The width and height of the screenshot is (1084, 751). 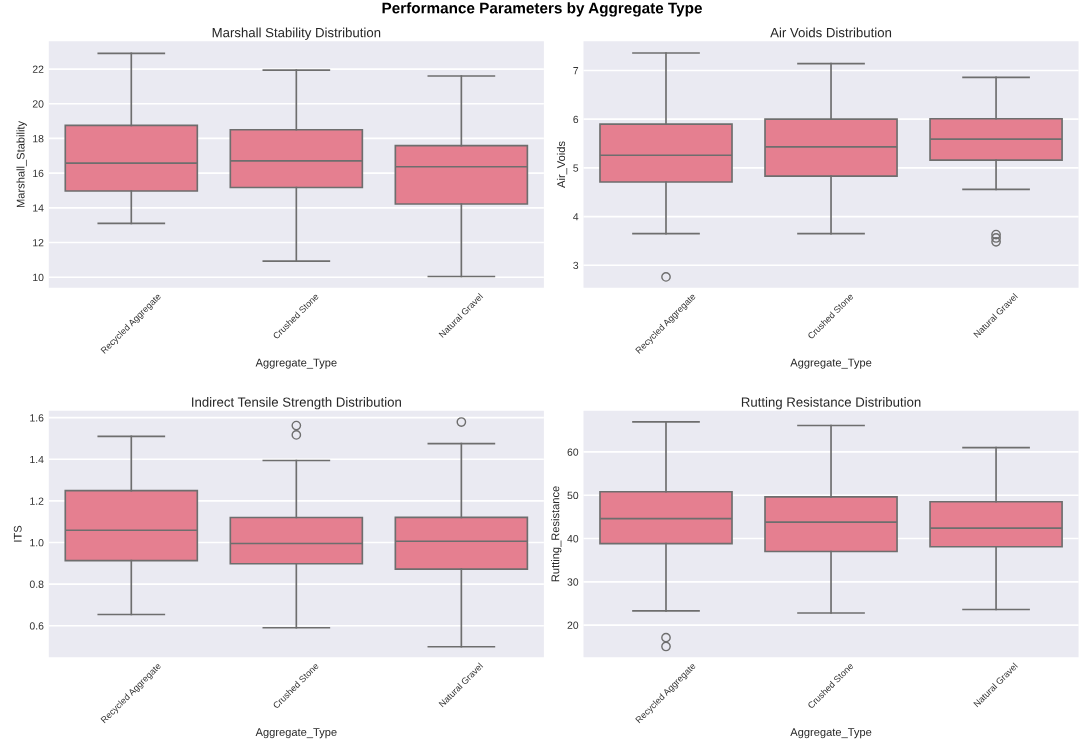 I want to click on y-tick-label: 12, so click(x=38, y=243).